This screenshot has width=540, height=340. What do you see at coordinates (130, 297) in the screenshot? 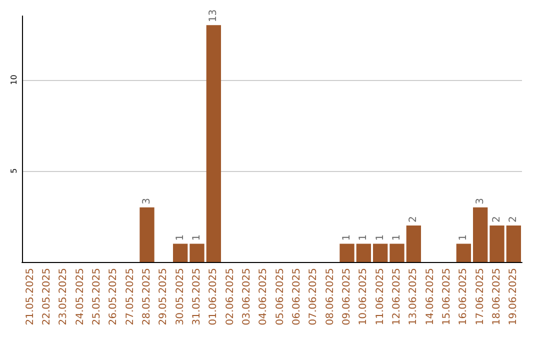
I see `x-tick-label: 27.05.2025` at bounding box center [130, 297].